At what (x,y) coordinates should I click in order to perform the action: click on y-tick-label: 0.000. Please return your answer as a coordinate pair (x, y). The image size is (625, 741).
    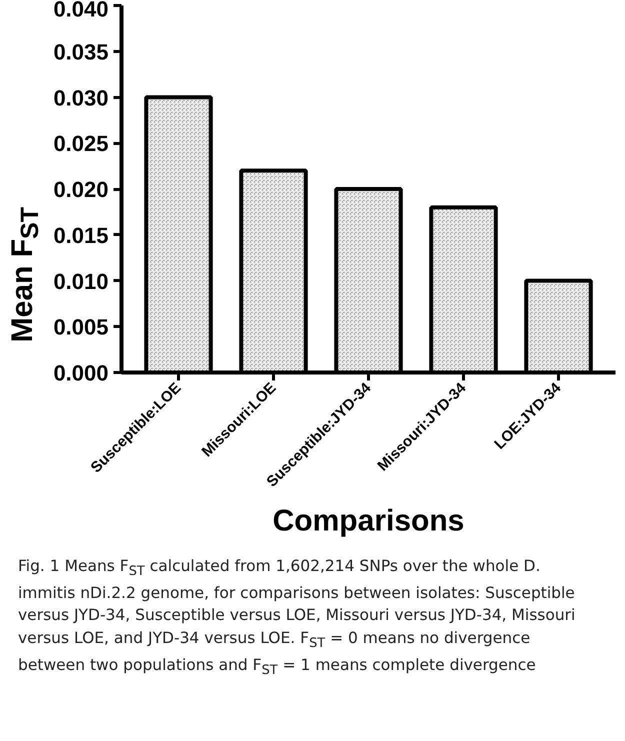
    Looking at the image, I should click on (81, 373).